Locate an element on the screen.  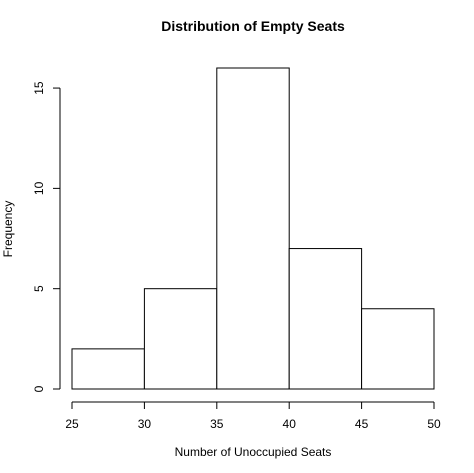
x-tick-label: 25 is located at coordinates (72, 424).